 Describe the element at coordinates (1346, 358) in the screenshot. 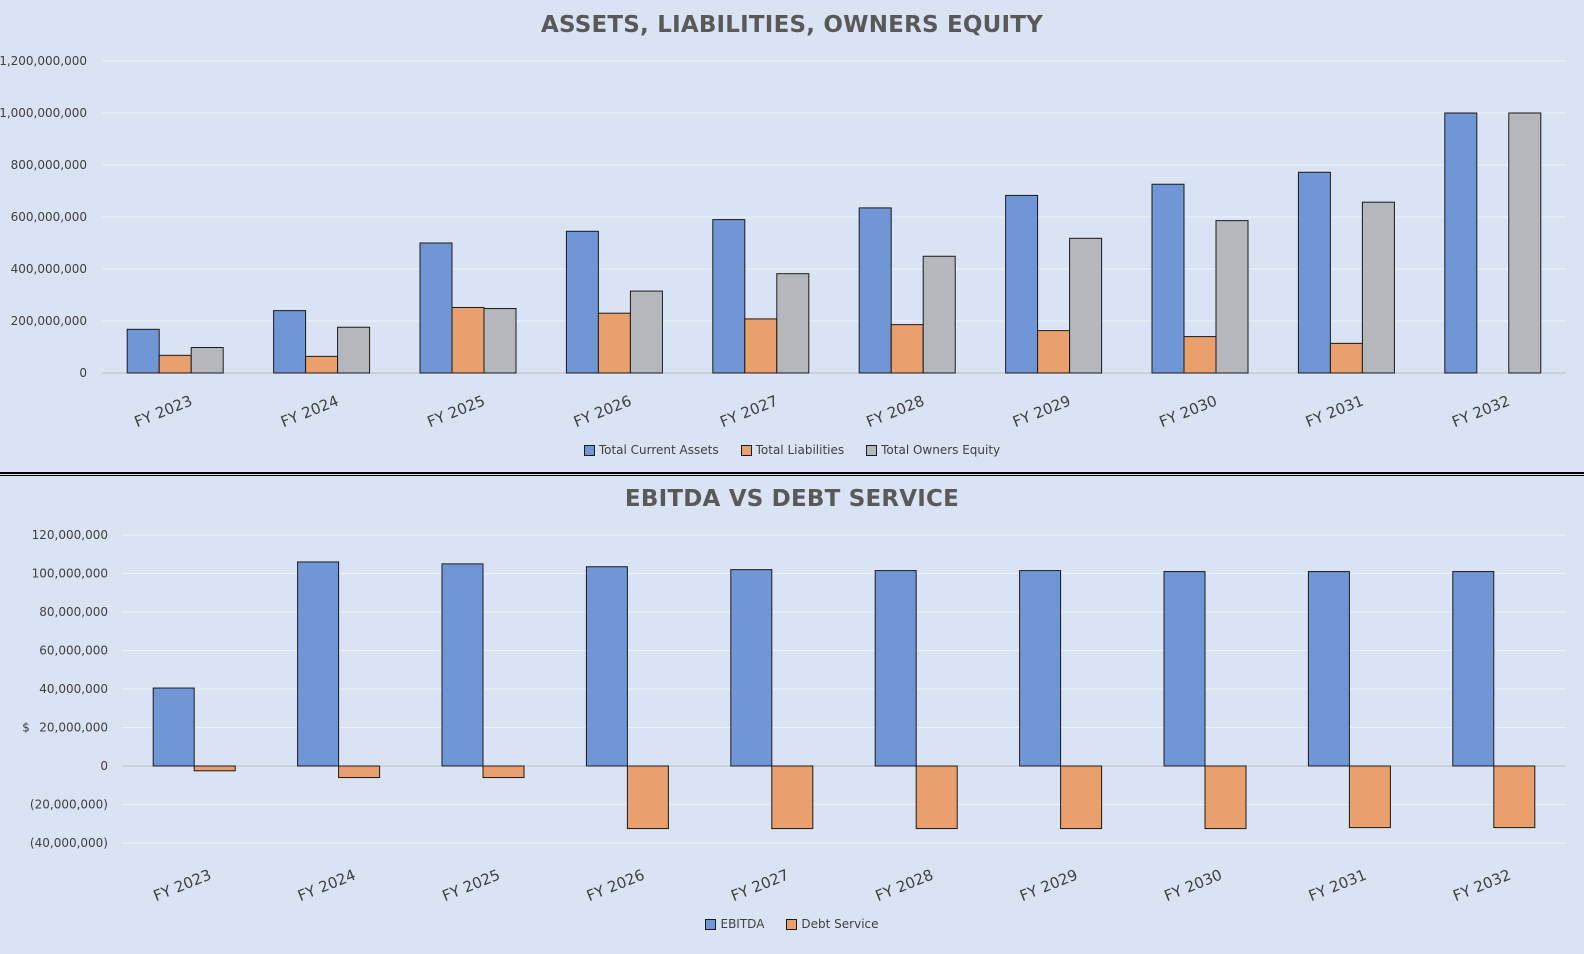

I see `bar-total-liabilities-fy-2031` at that location.